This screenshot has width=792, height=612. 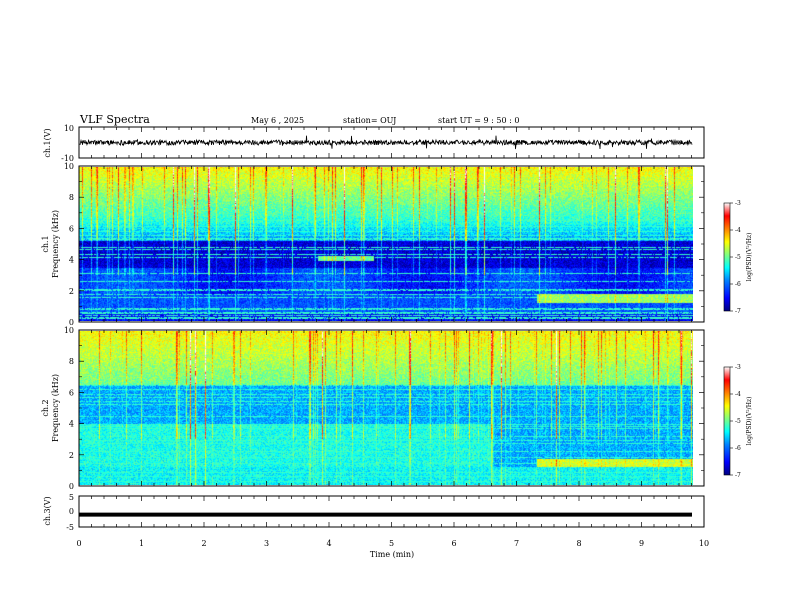 I want to click on x-tick-label: 1, so click(x=141, y=543).